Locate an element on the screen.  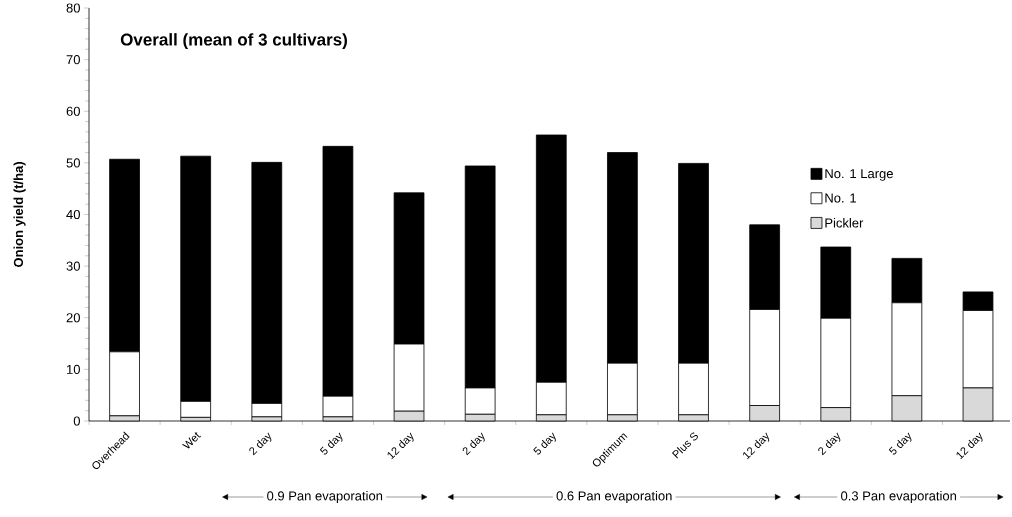
y-tick-label: 70 is located at coordinates (73, 60).